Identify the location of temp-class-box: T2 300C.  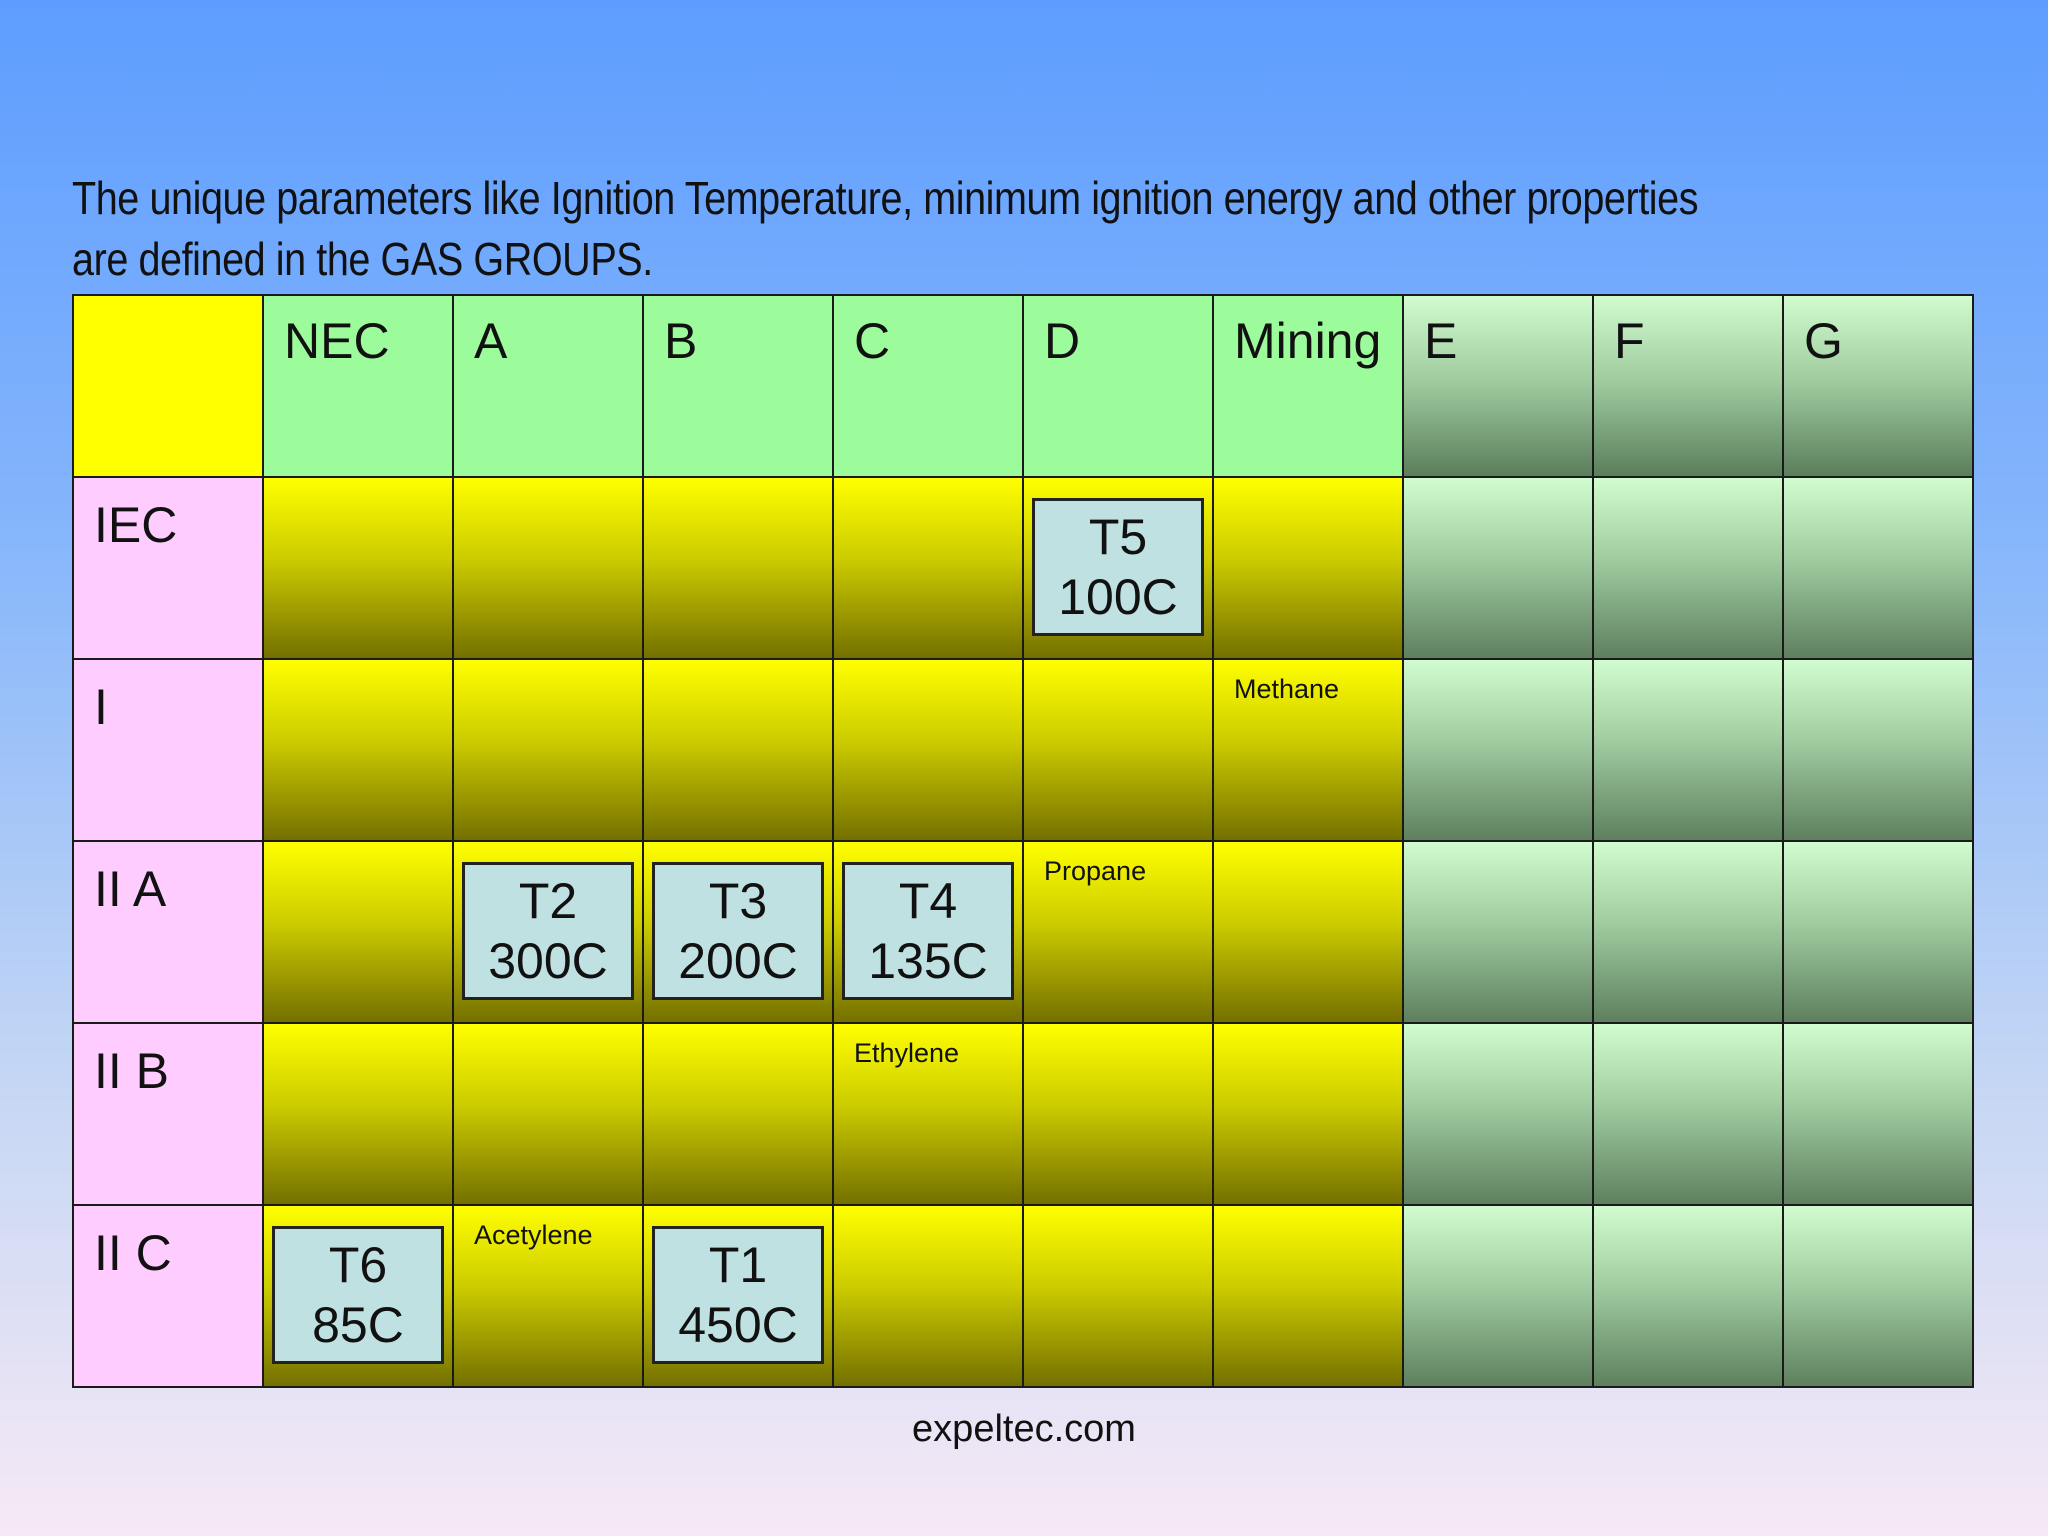
(548, 931).